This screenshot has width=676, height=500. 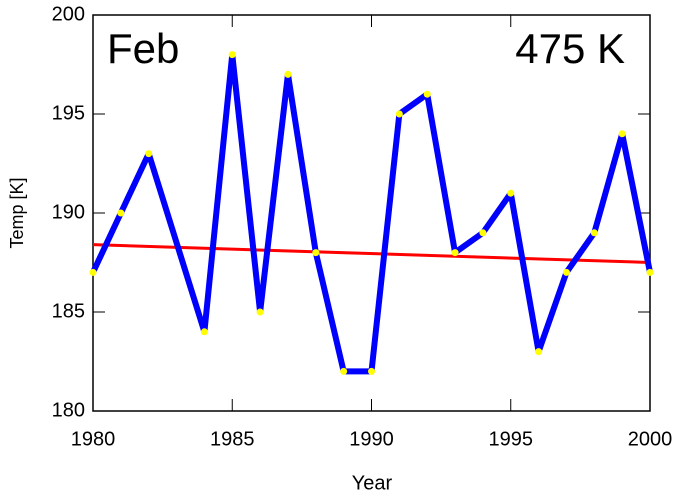 I want to click on x-tick-label: 1980, so click(x=93, y=439).